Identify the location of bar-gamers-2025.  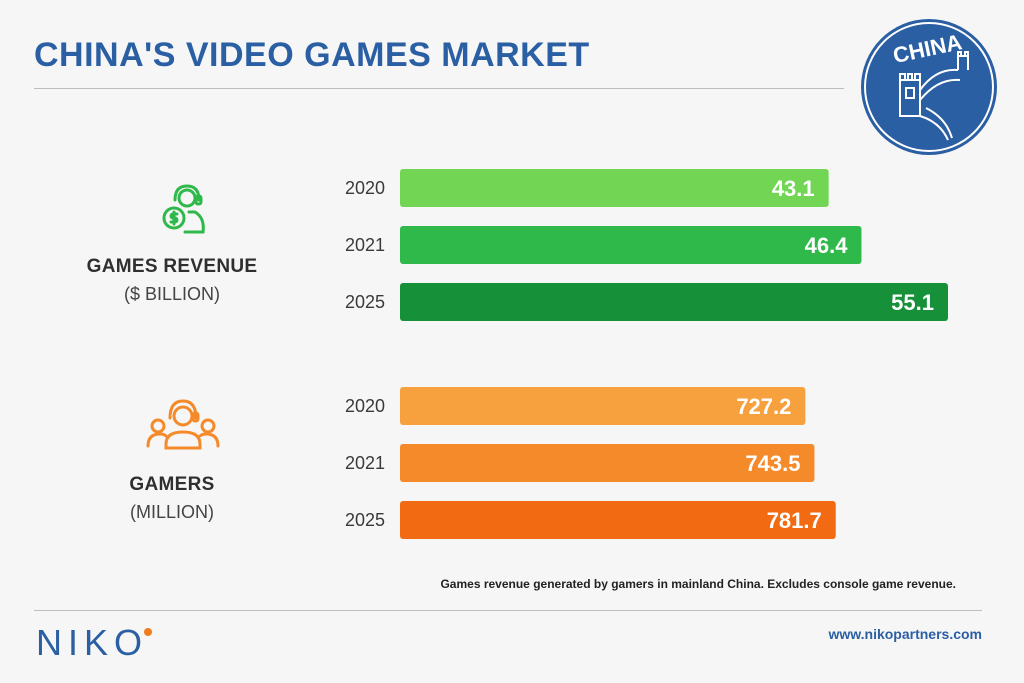
(618, 520).